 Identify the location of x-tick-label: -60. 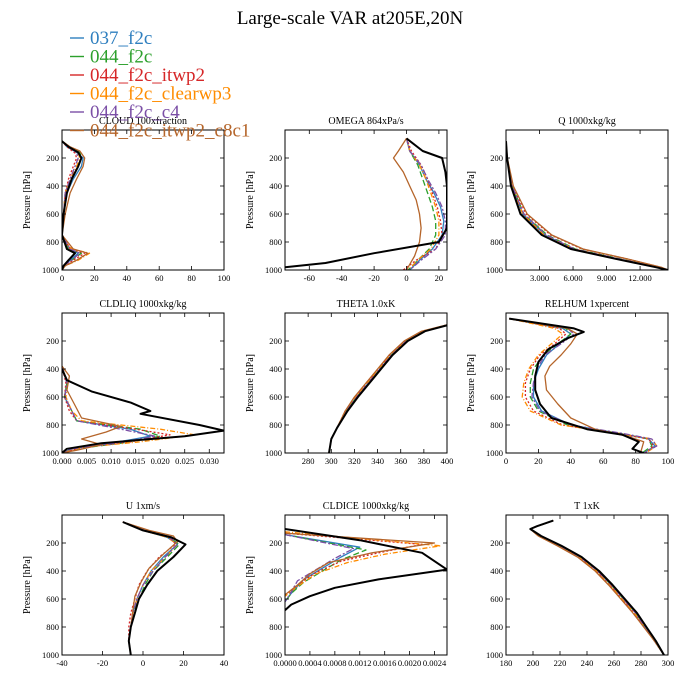
(309, 278).